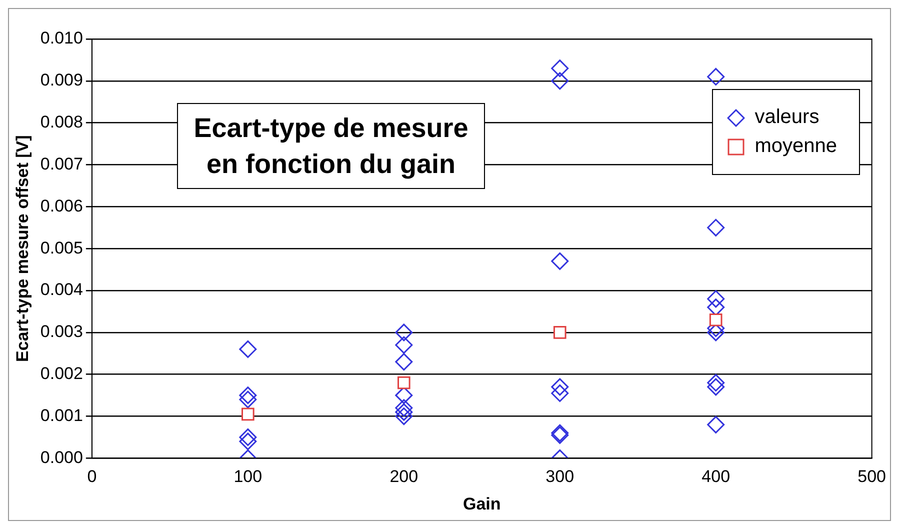 The height and width of the screenshot is (529, 899). Describe the element at coordinates (61, 80) in the screenshot. I see `y-tick-label: 0.009` at that location.